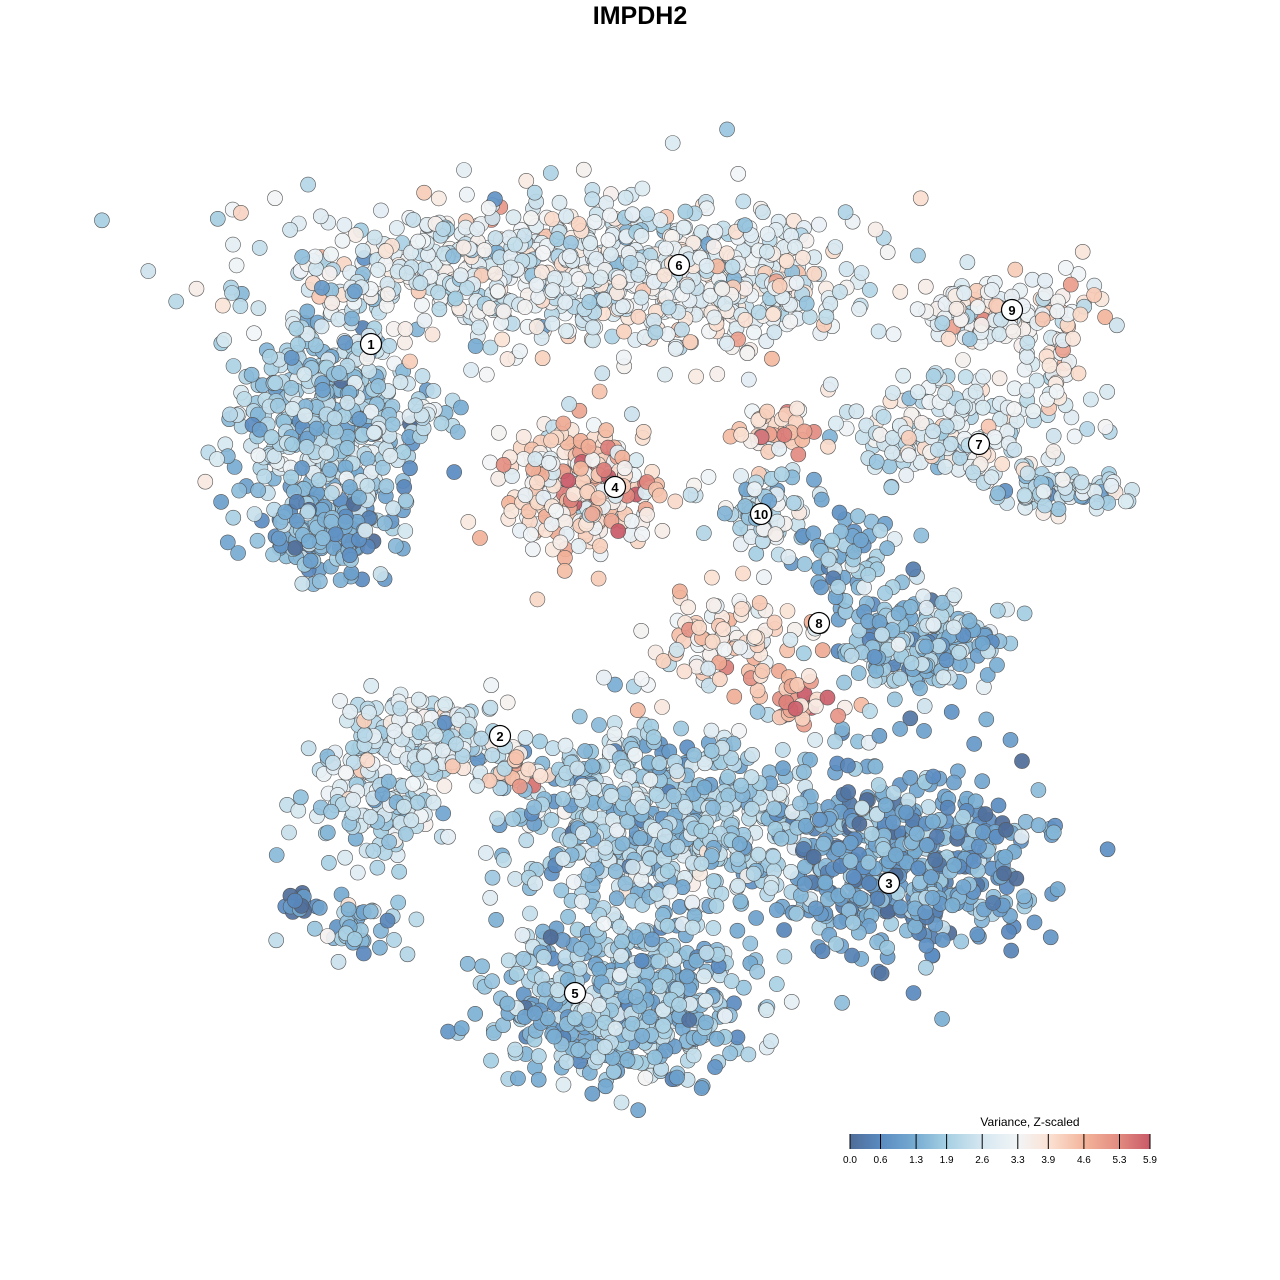  Describe the element at coordinates (1000, 1150) in the screenshot. I see `color-legend: 0.0 0.6 1.3 1.9 2.6 3.3 3.9 4.6 5.3 5.9` at that location.